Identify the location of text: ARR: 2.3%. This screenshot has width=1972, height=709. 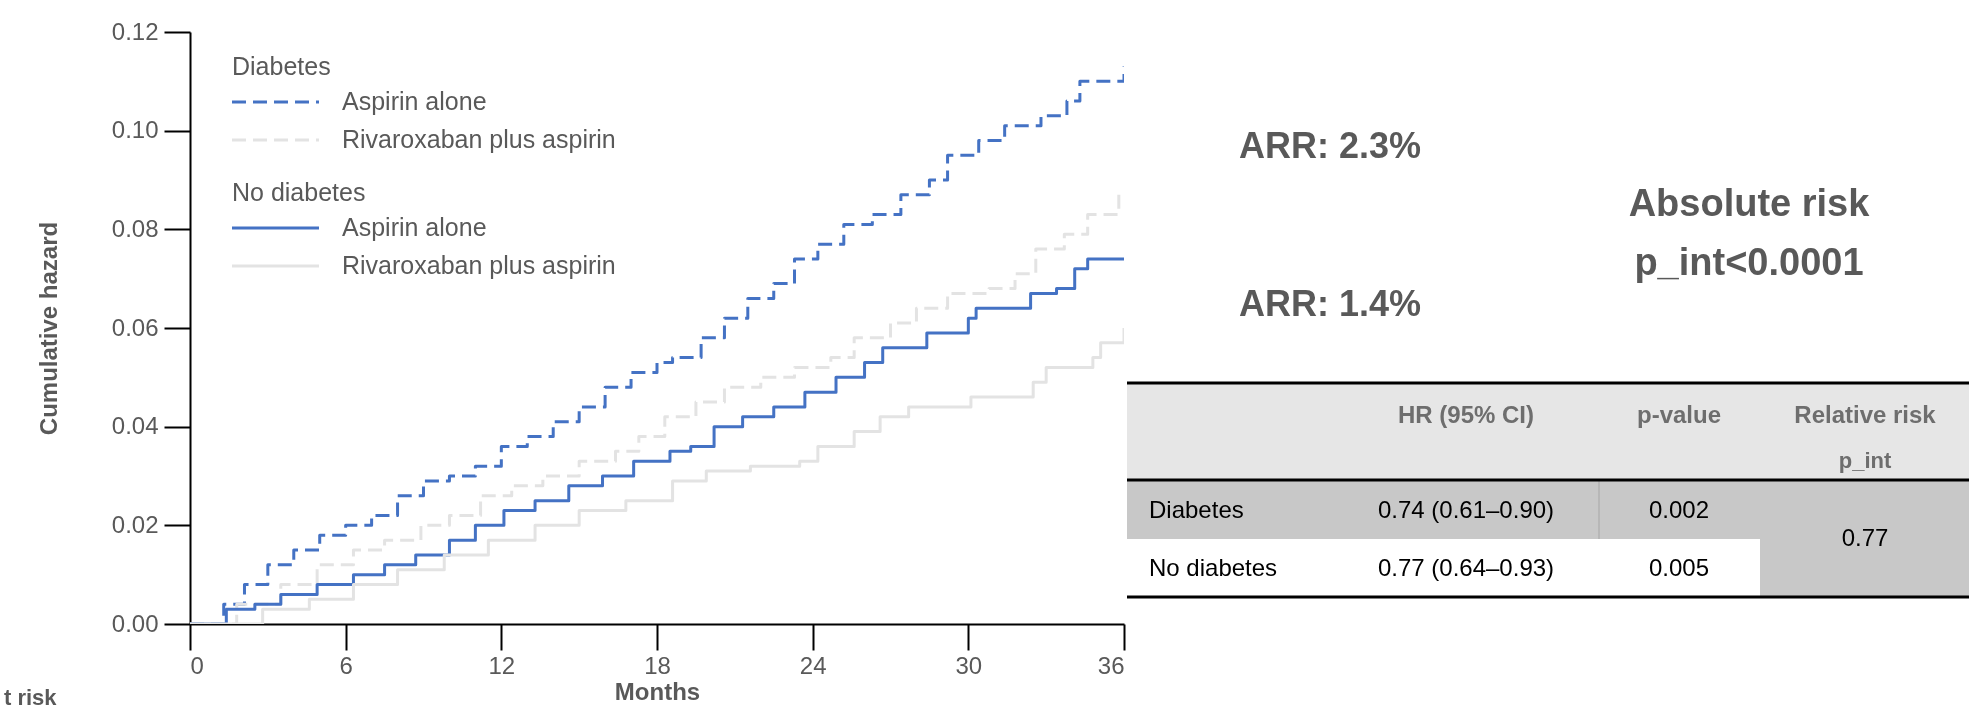
(1330, 145).